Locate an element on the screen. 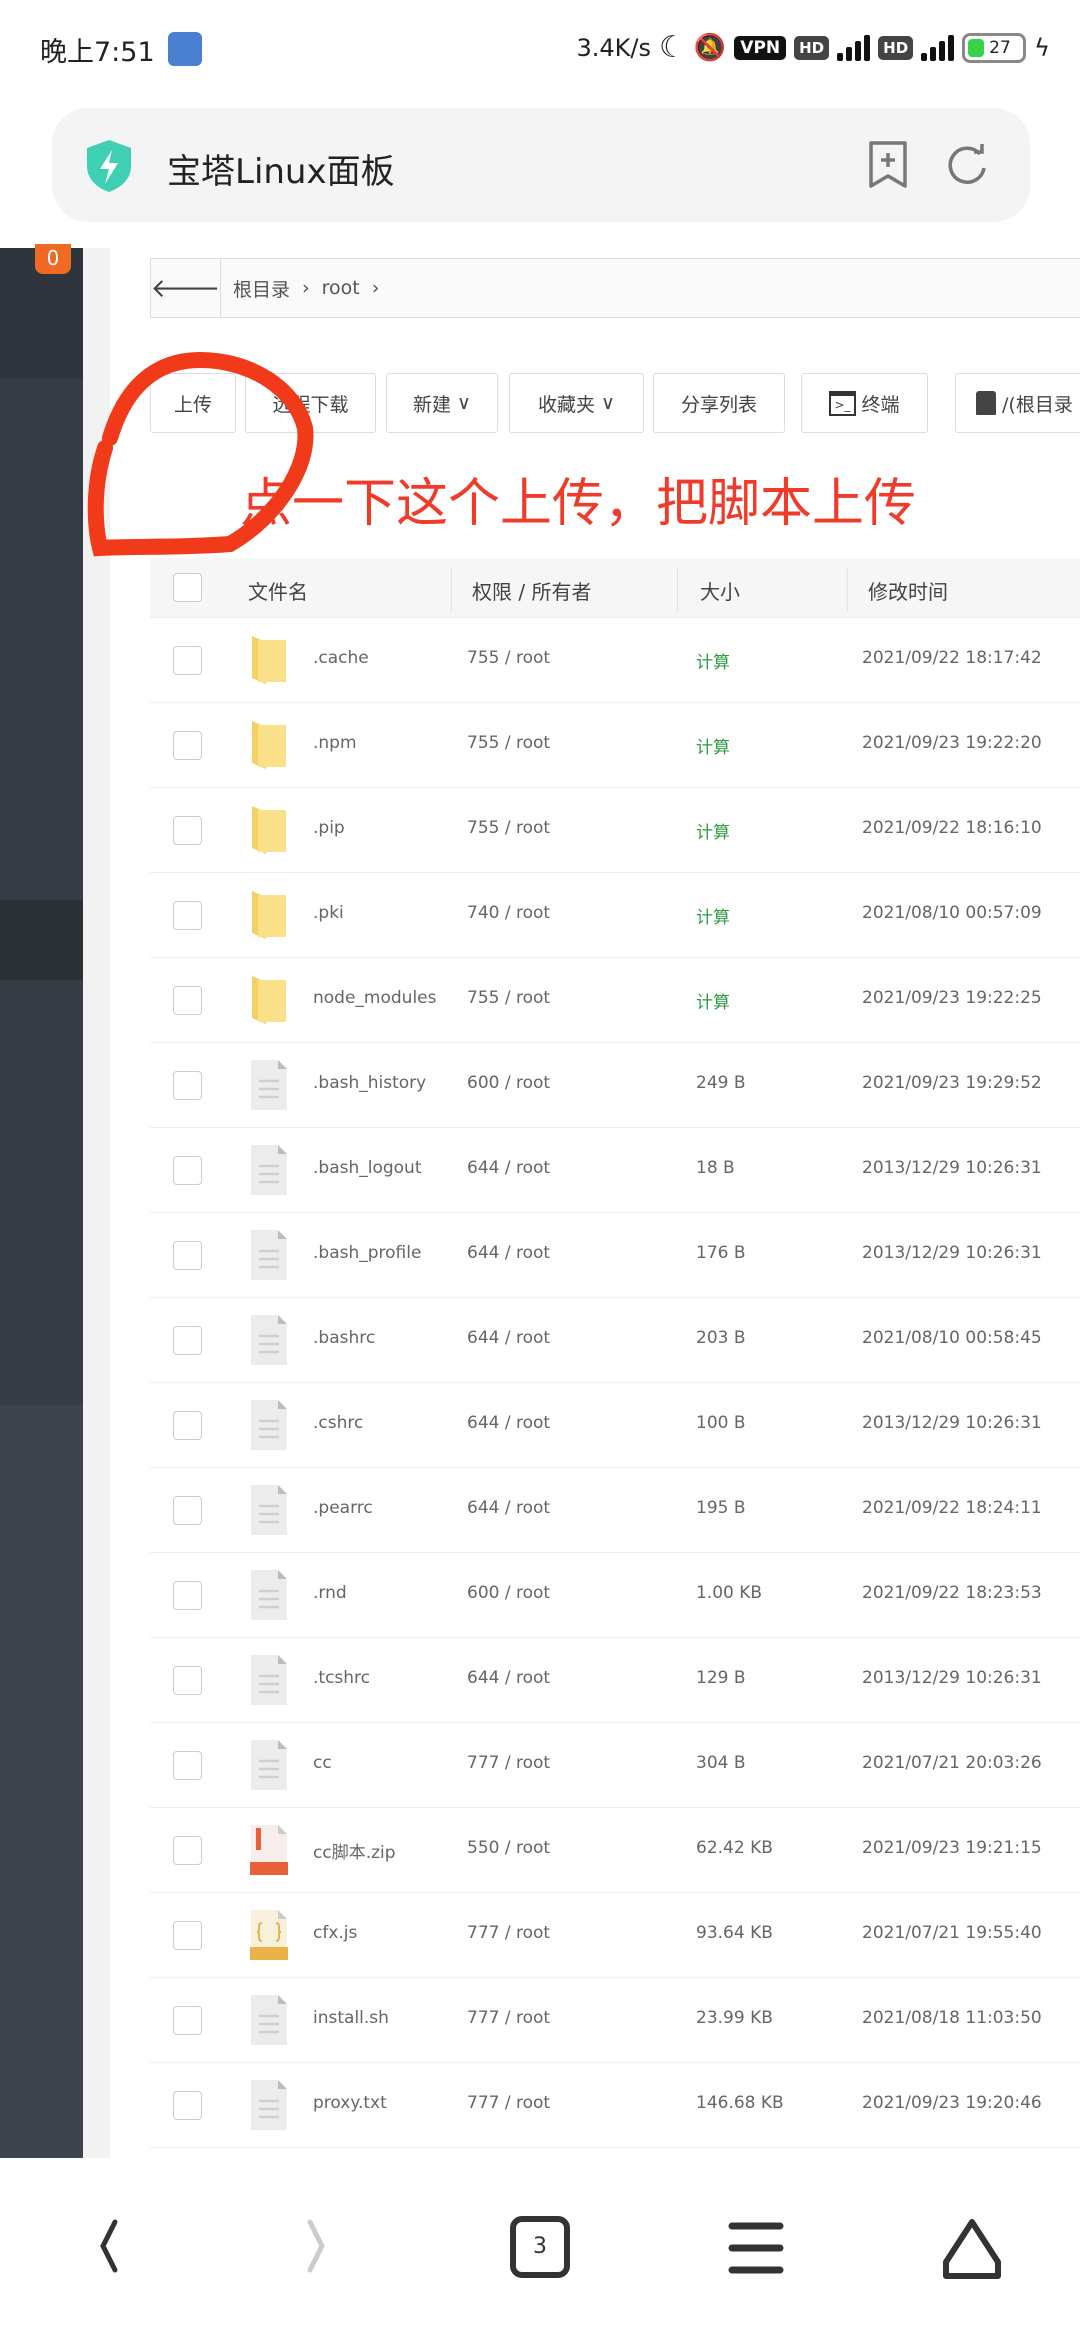 The image size is (1080, 2340). file-name: .pki is located at coordinates (328, 913).